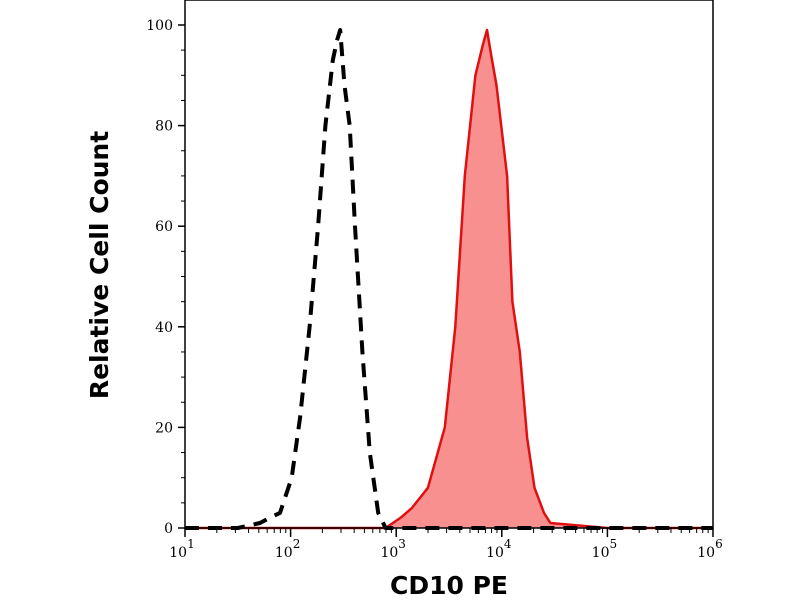 The width and height of the screenshot is (800, 600). Describe the element at coordinates (164, 428) in the screenshot. I see `y-tick-label: 20` at that location.